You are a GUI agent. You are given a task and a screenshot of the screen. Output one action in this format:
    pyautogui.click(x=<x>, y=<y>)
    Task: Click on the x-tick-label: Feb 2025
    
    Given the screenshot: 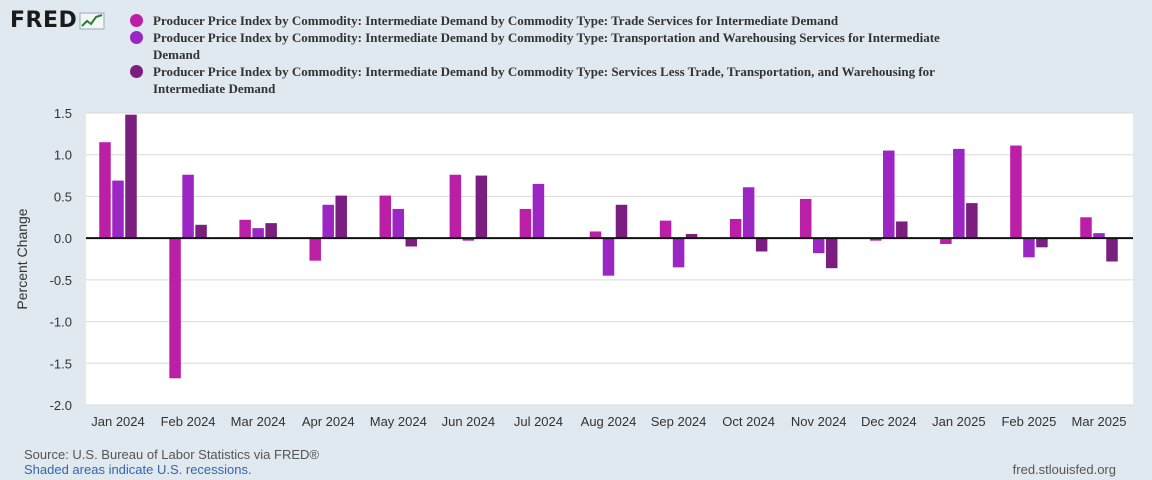 What is the action you would take?
    pyautogui.click(x=1028, y=421)
    